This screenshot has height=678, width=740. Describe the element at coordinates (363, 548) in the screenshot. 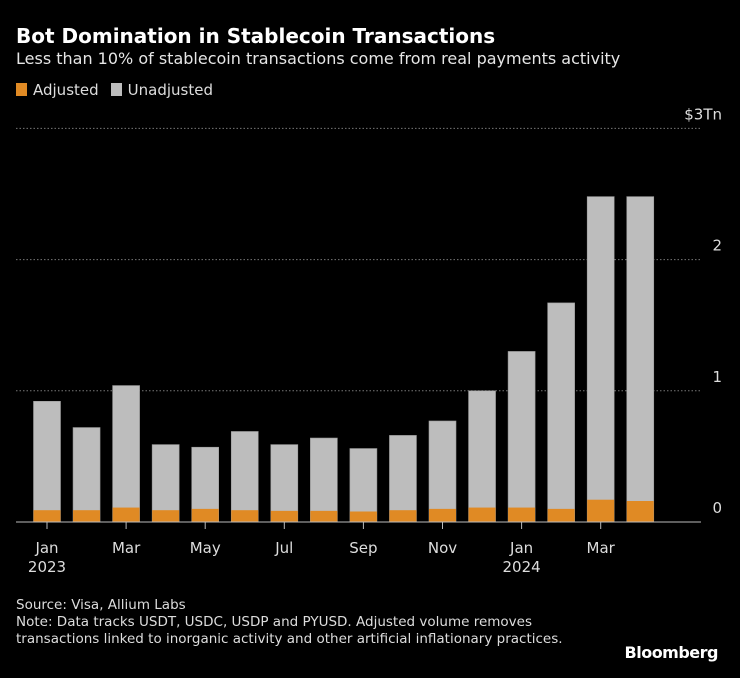

I see `x-tick-label: Sep` at that location.